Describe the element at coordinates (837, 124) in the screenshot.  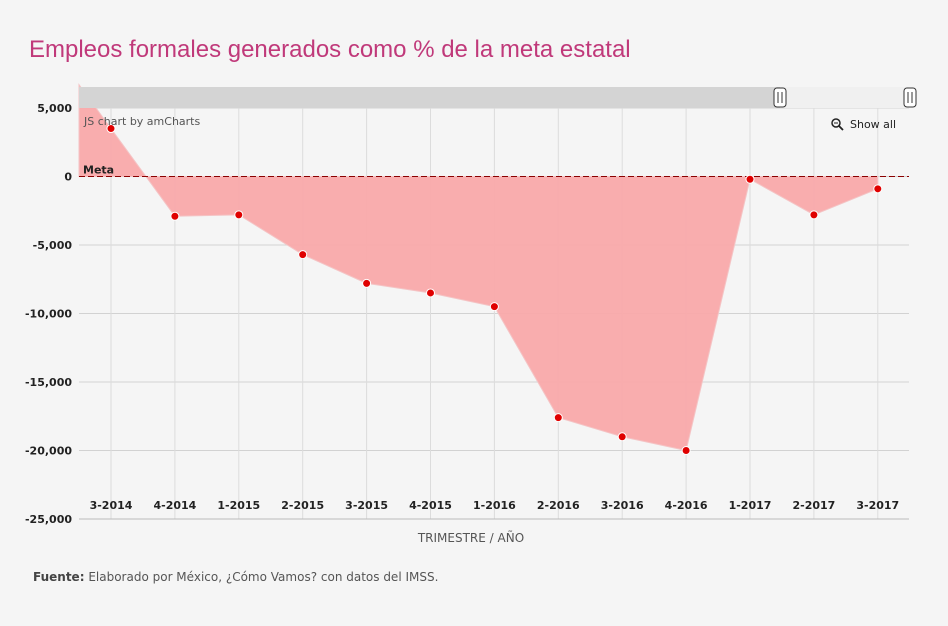
I see `zoom-icon` at that location.